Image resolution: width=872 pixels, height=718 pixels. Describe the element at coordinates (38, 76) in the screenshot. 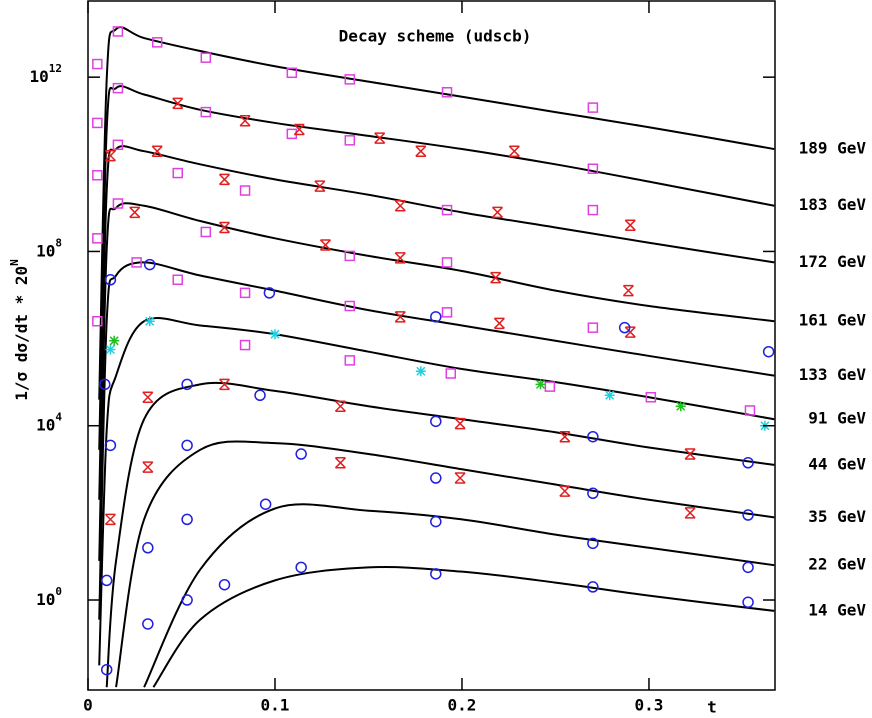

I see `y-tick-base: 10` at that location.